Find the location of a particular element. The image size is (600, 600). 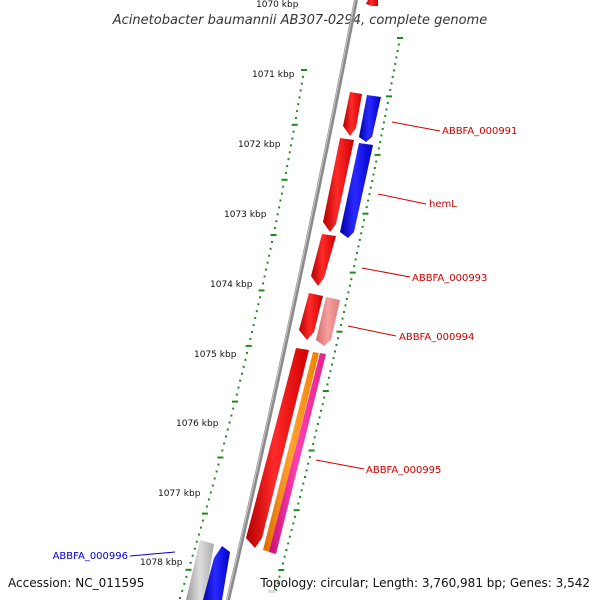

gene-arrow-abbfa-000995-orange is located at coordinates (291, 452).